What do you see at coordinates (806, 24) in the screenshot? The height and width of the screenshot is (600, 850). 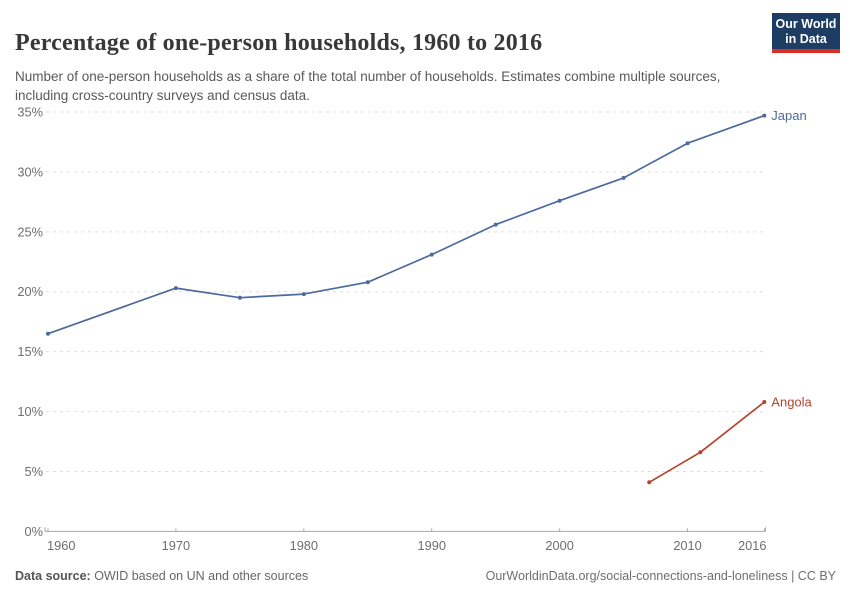 I see `owid-logo-line1: Our World` at bounding box center [806, 24].